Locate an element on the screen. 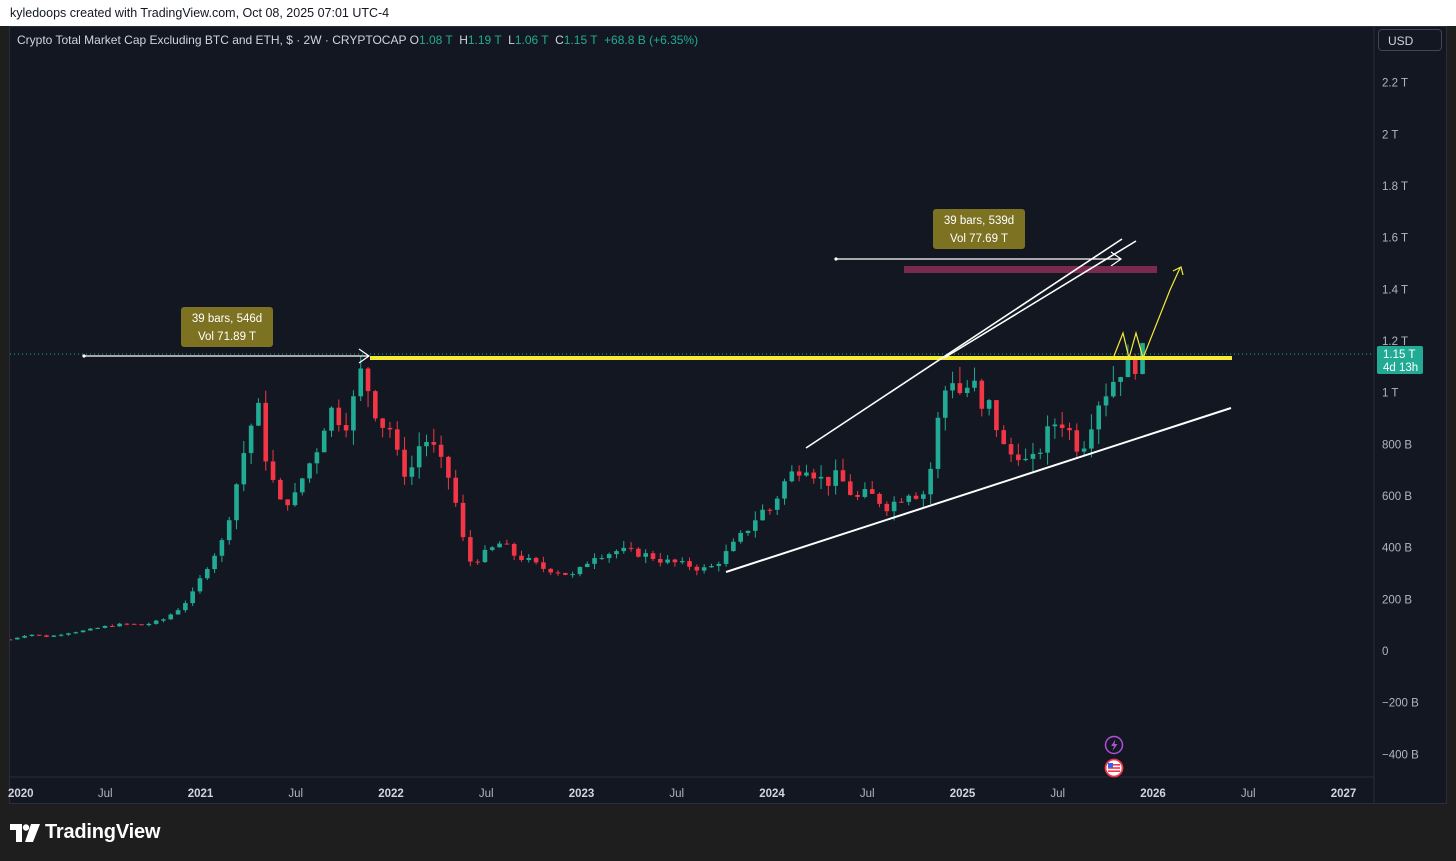 This screenshot has width=1456, height=861. projection-arrowhead is located at coordinates (1178, 271).